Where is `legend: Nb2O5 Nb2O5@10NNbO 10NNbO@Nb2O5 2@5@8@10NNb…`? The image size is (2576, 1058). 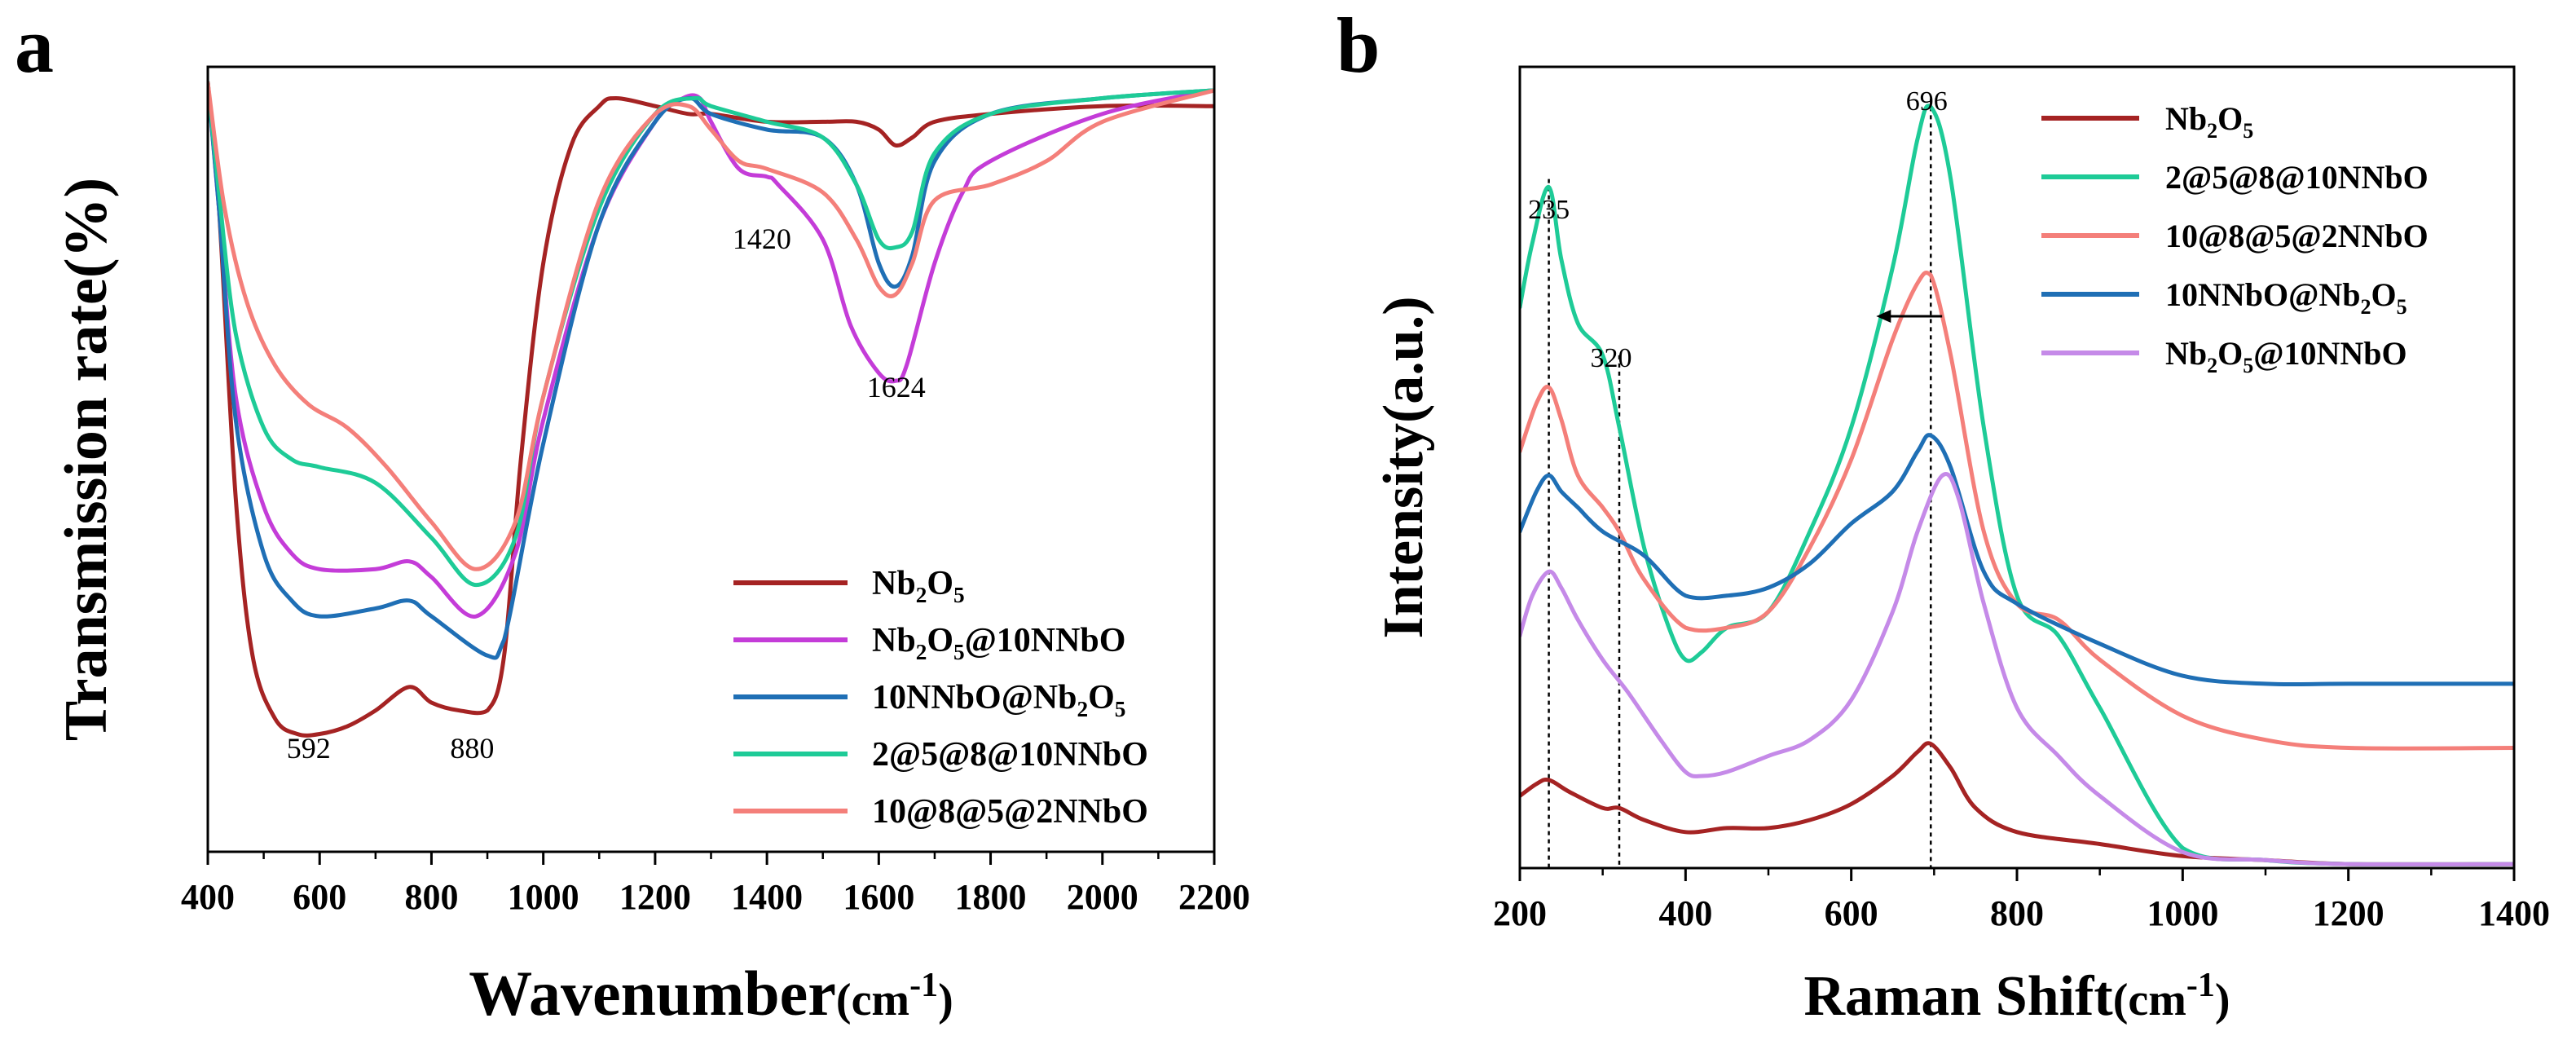 legend: Nb2O5 Nb2O5@10NNbO 10NNbO@Nb2O5 2@5@8@10NNb… is located at coordinates (940, 698).